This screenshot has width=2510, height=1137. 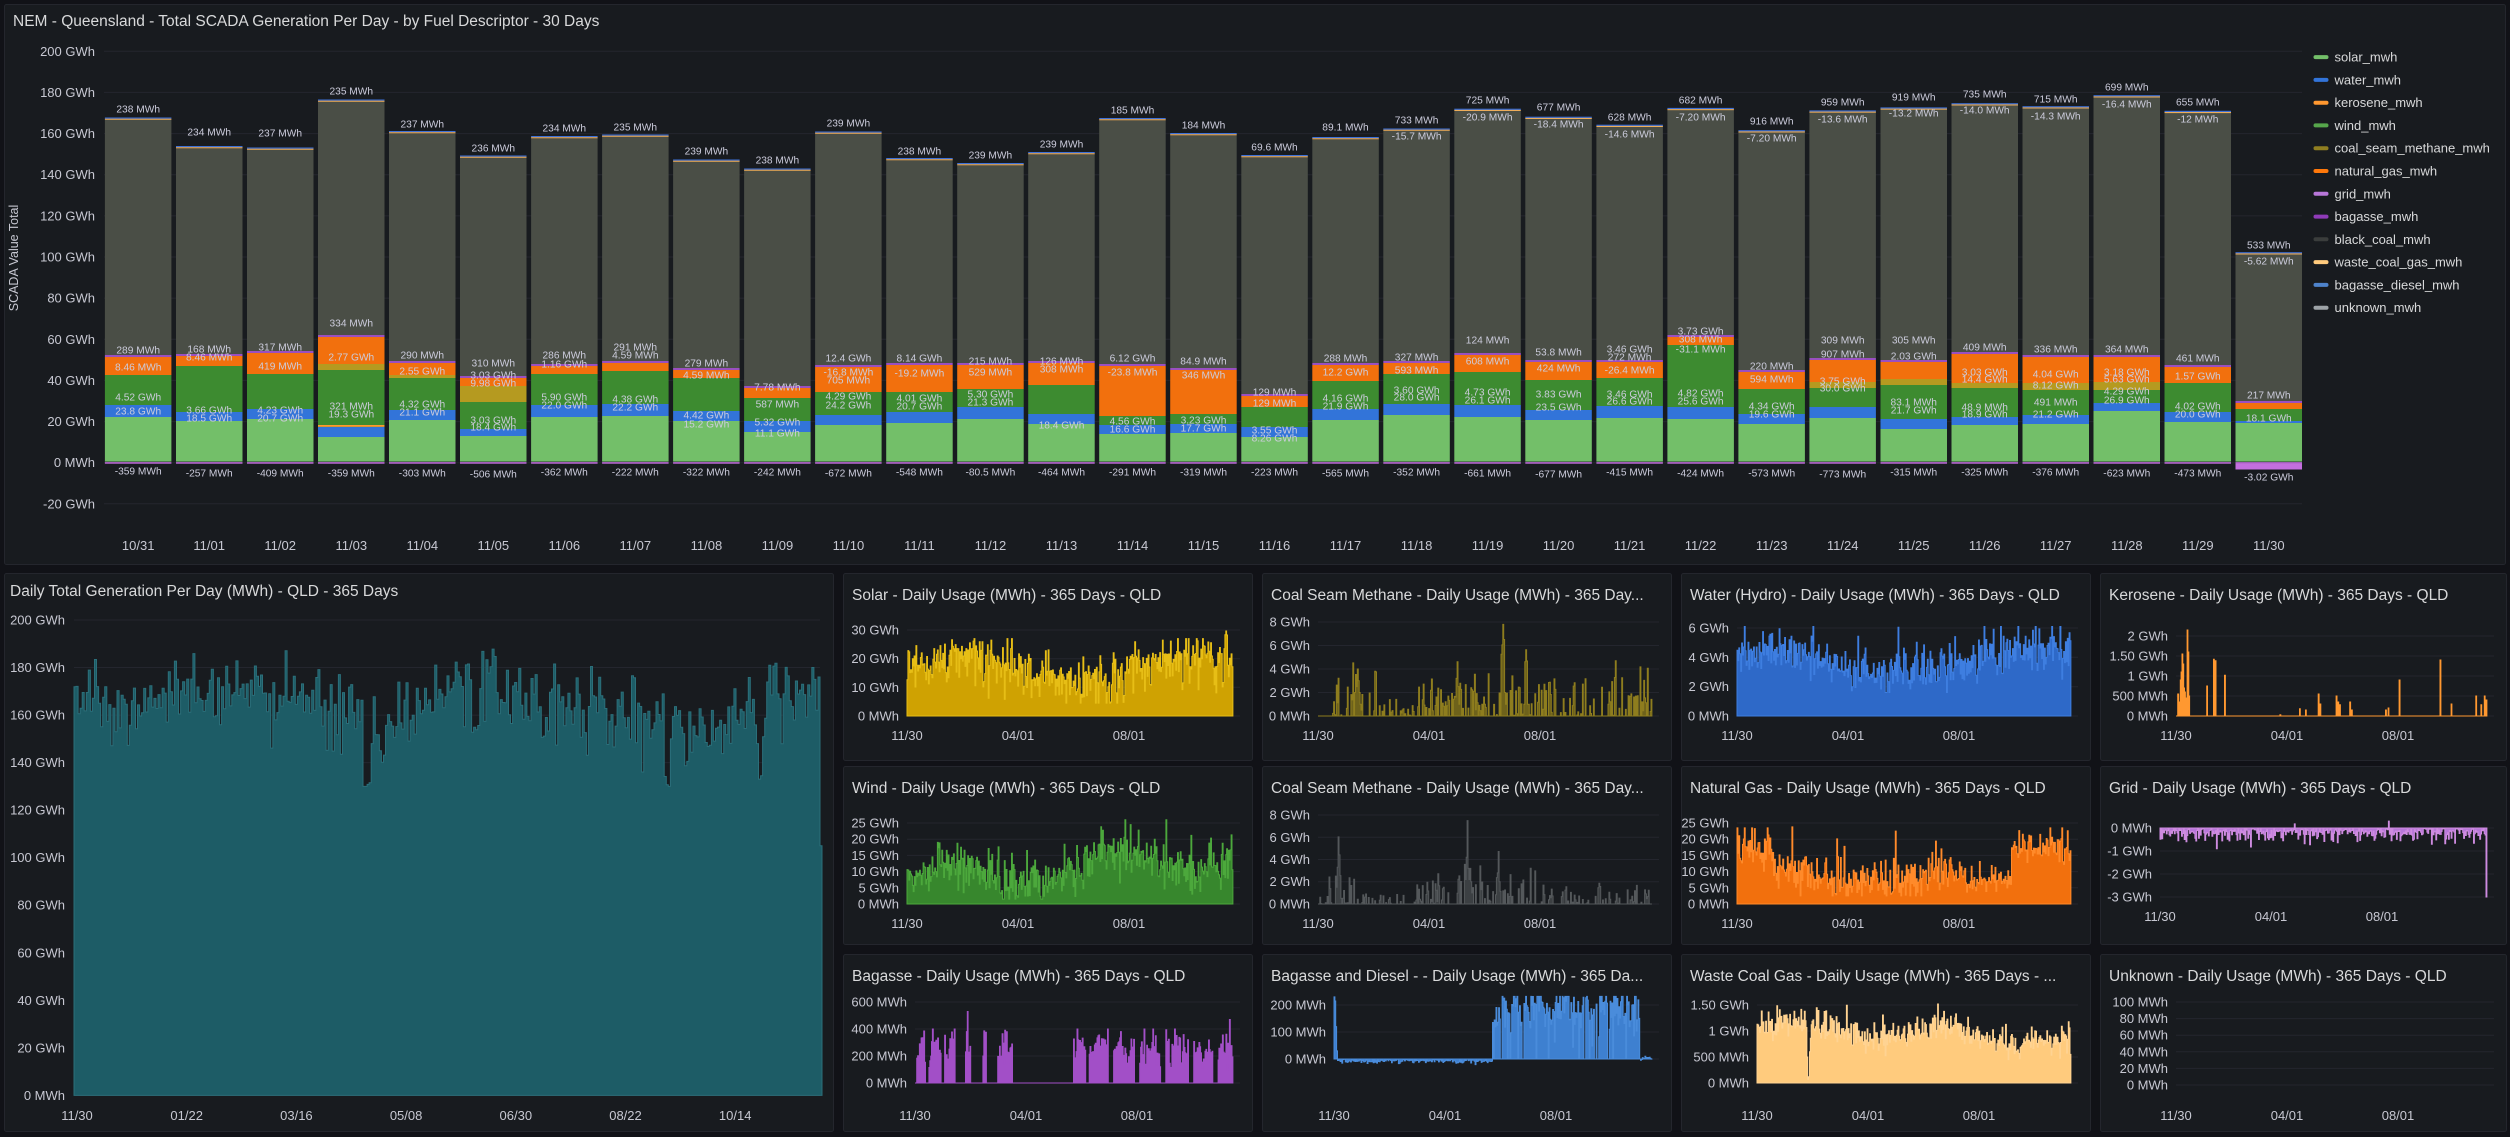 I want to click on svg-text: -3.02 GWh, so click(x=2268, y=478).